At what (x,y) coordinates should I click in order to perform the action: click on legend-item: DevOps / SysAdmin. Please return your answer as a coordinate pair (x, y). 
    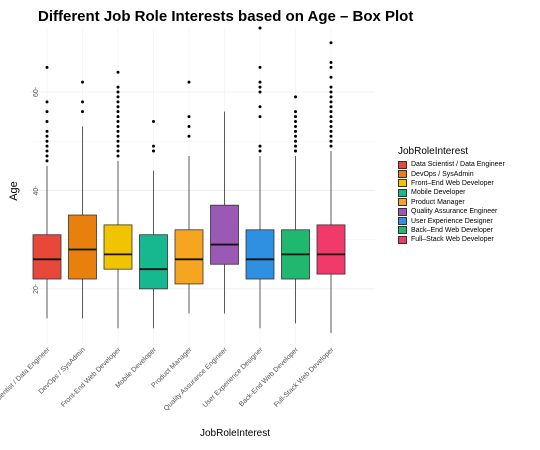
    Looking at the image, I should click on (468, 174).